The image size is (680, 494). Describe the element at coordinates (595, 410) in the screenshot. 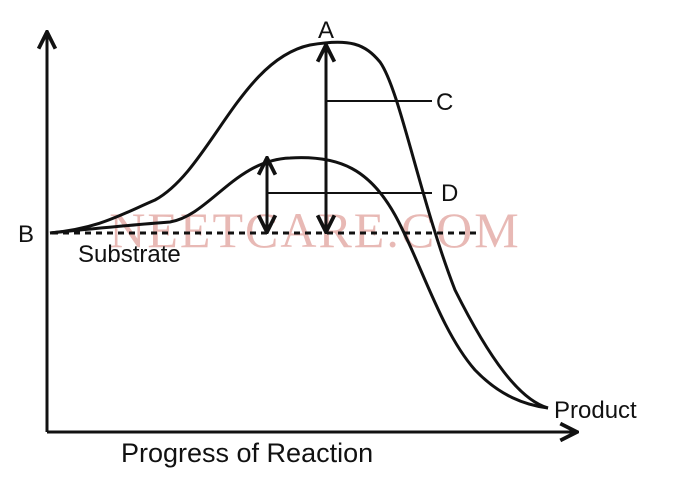

I see `label-product: Product` at that location.